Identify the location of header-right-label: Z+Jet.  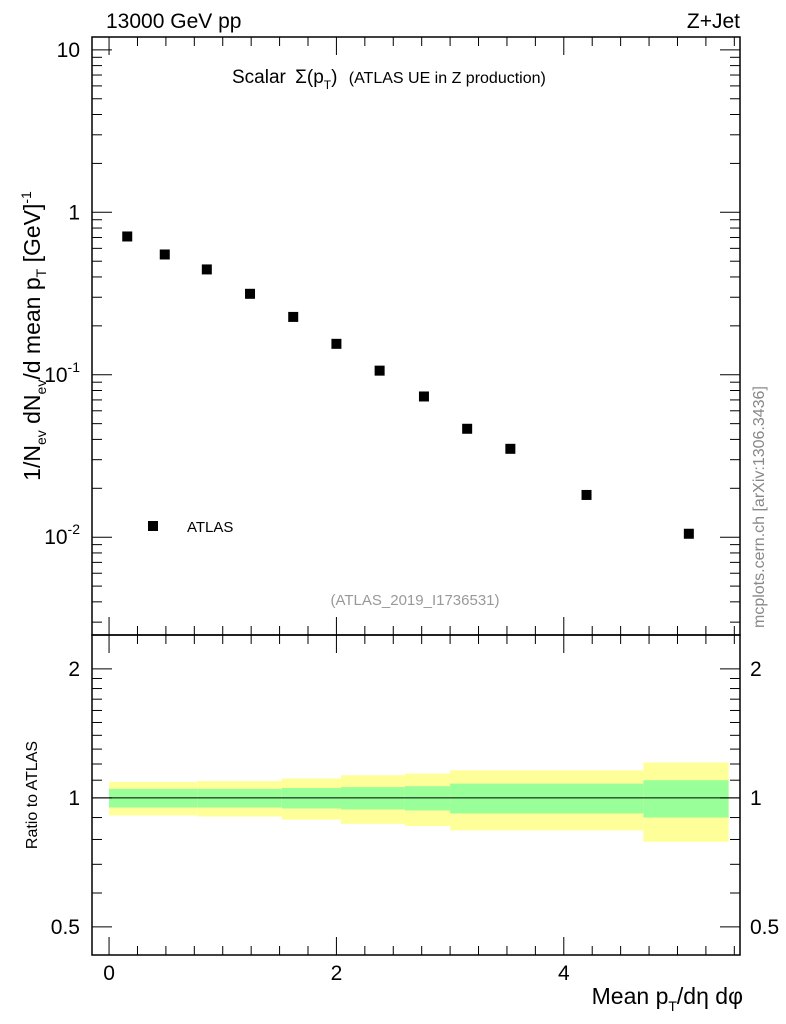
(713, 21).